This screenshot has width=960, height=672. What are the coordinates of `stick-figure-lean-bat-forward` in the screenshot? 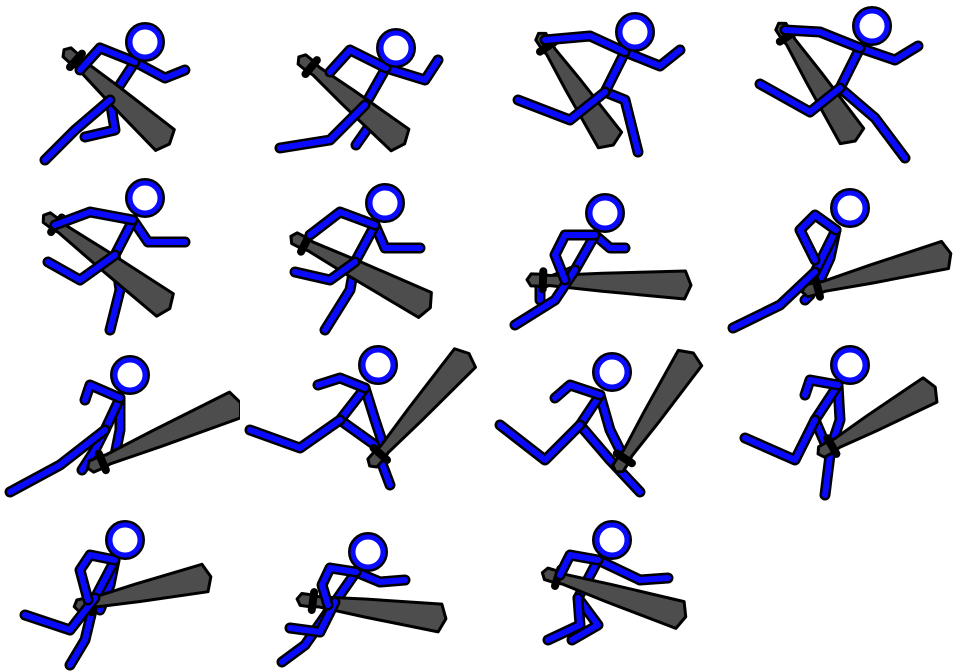 It's located at (116, 595).